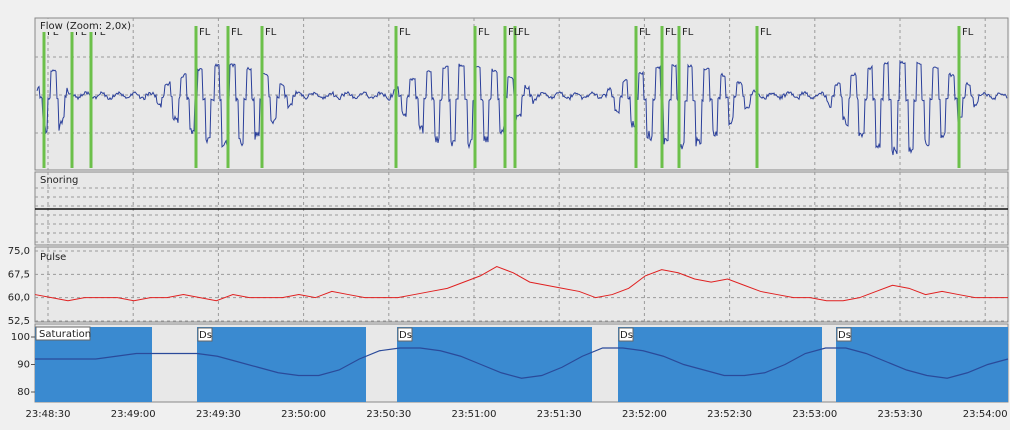  What do you see at coordinates (59, 180) in the screenshot?
I see `snoring-title: Snoring` at bounding box center [59, 180].